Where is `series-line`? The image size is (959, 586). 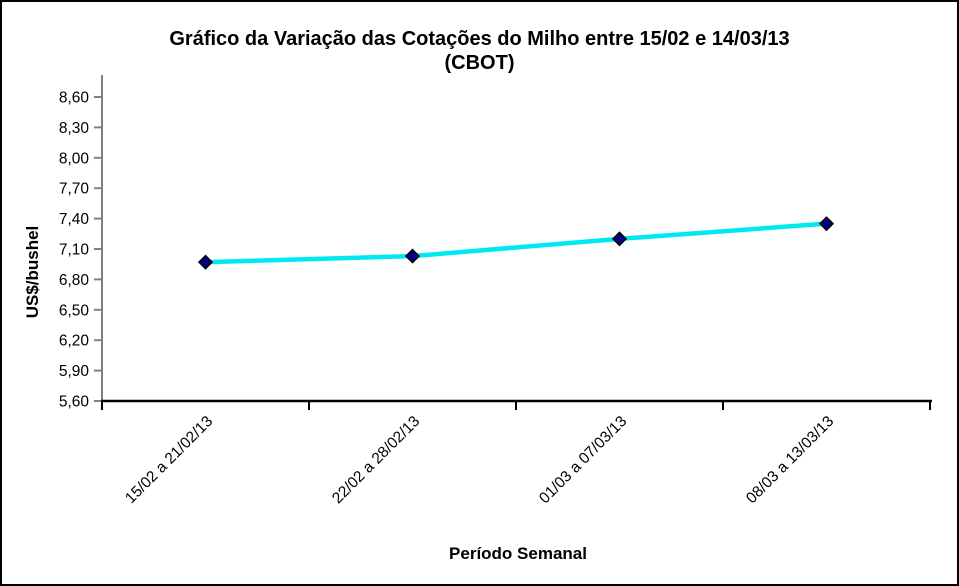
series-line is located at coordinates (516, 243).